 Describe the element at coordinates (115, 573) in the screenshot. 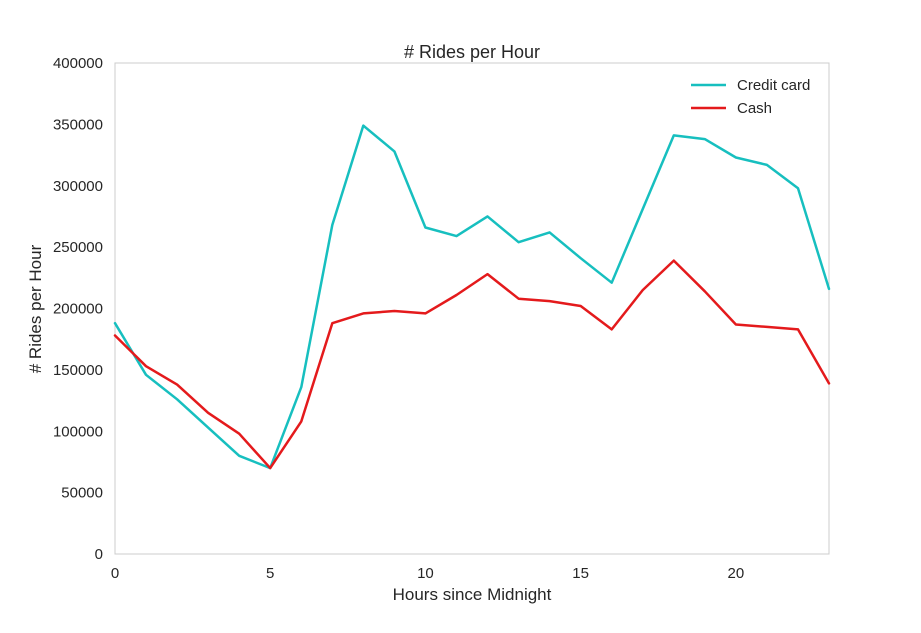

I see `x-tick-label: 0` at that location.